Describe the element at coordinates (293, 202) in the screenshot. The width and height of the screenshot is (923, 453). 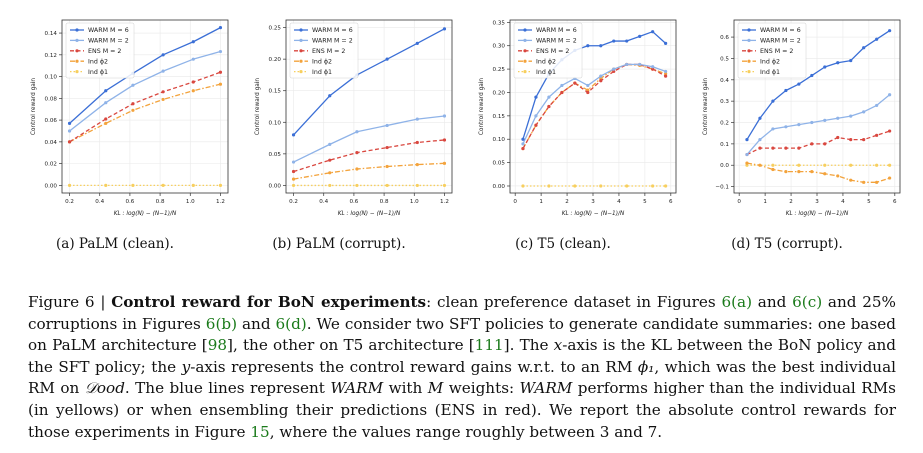
I see `x-tick-label: 0.2` at that location.